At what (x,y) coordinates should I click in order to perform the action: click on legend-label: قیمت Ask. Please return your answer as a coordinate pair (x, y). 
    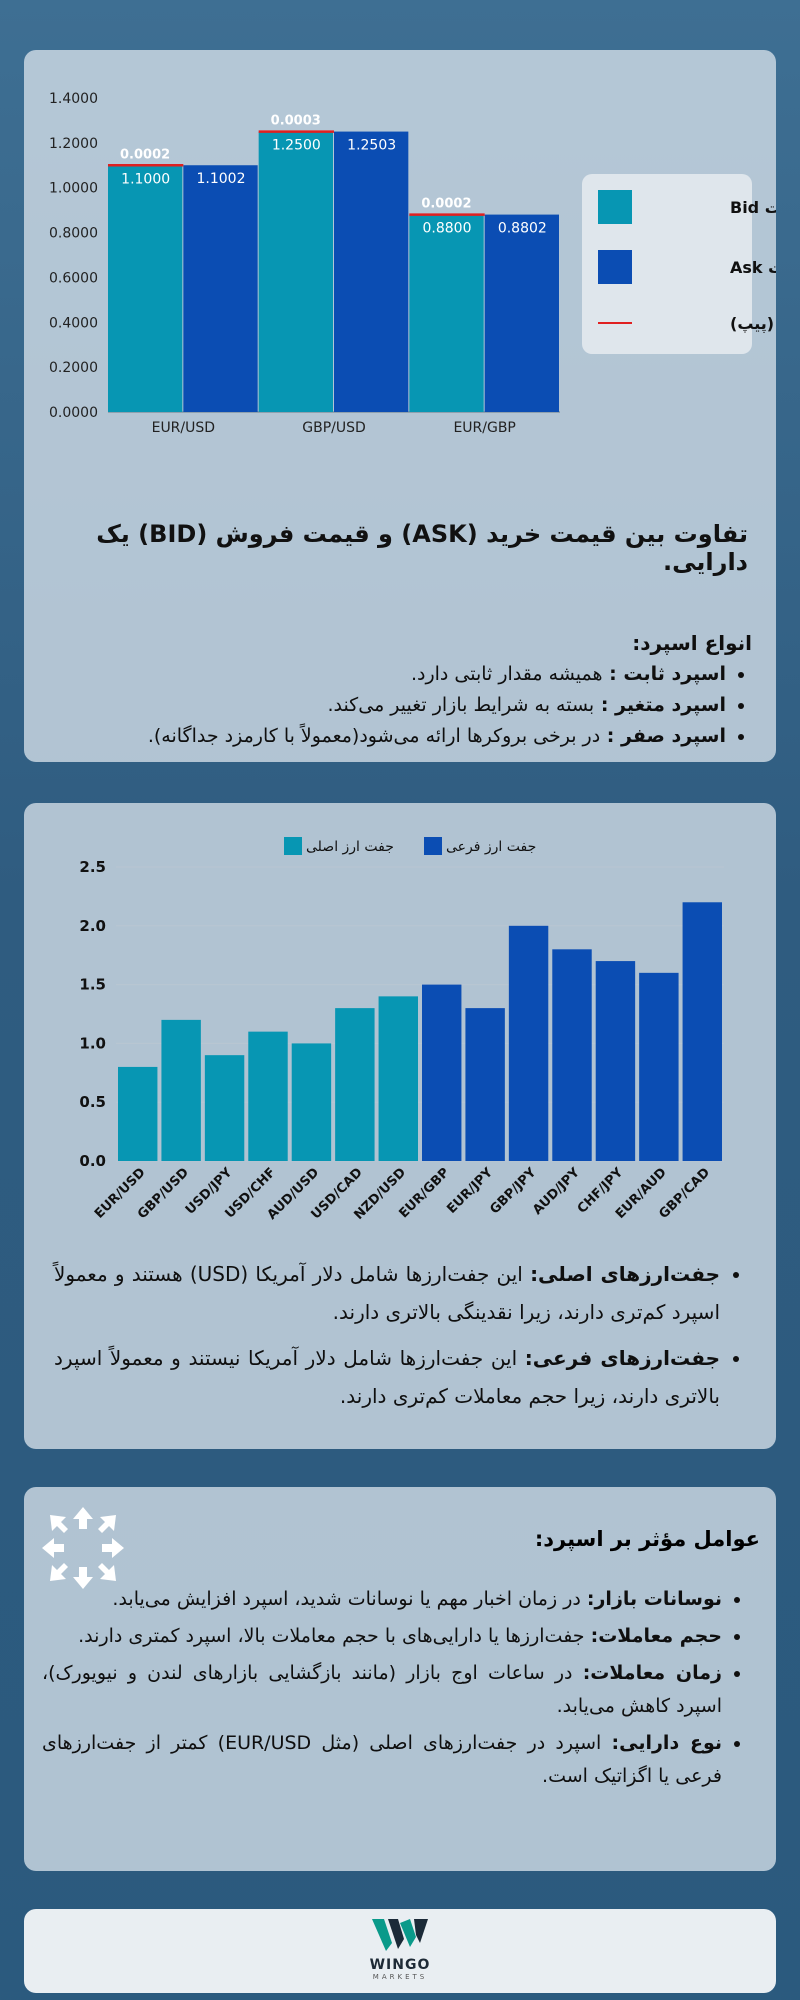
    Looking at the image, I should click on (753, 267).